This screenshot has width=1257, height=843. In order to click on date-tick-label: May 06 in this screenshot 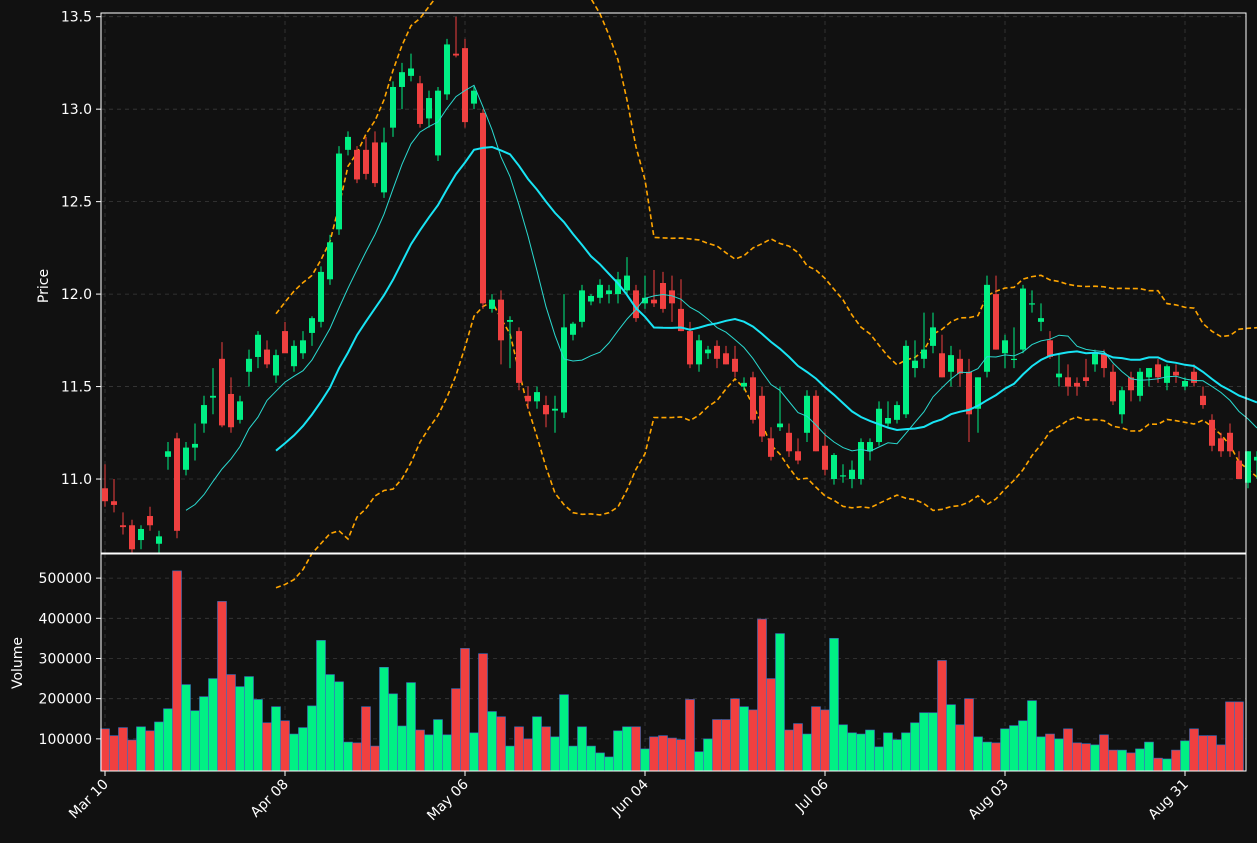, I will do `click(448, 800)`.